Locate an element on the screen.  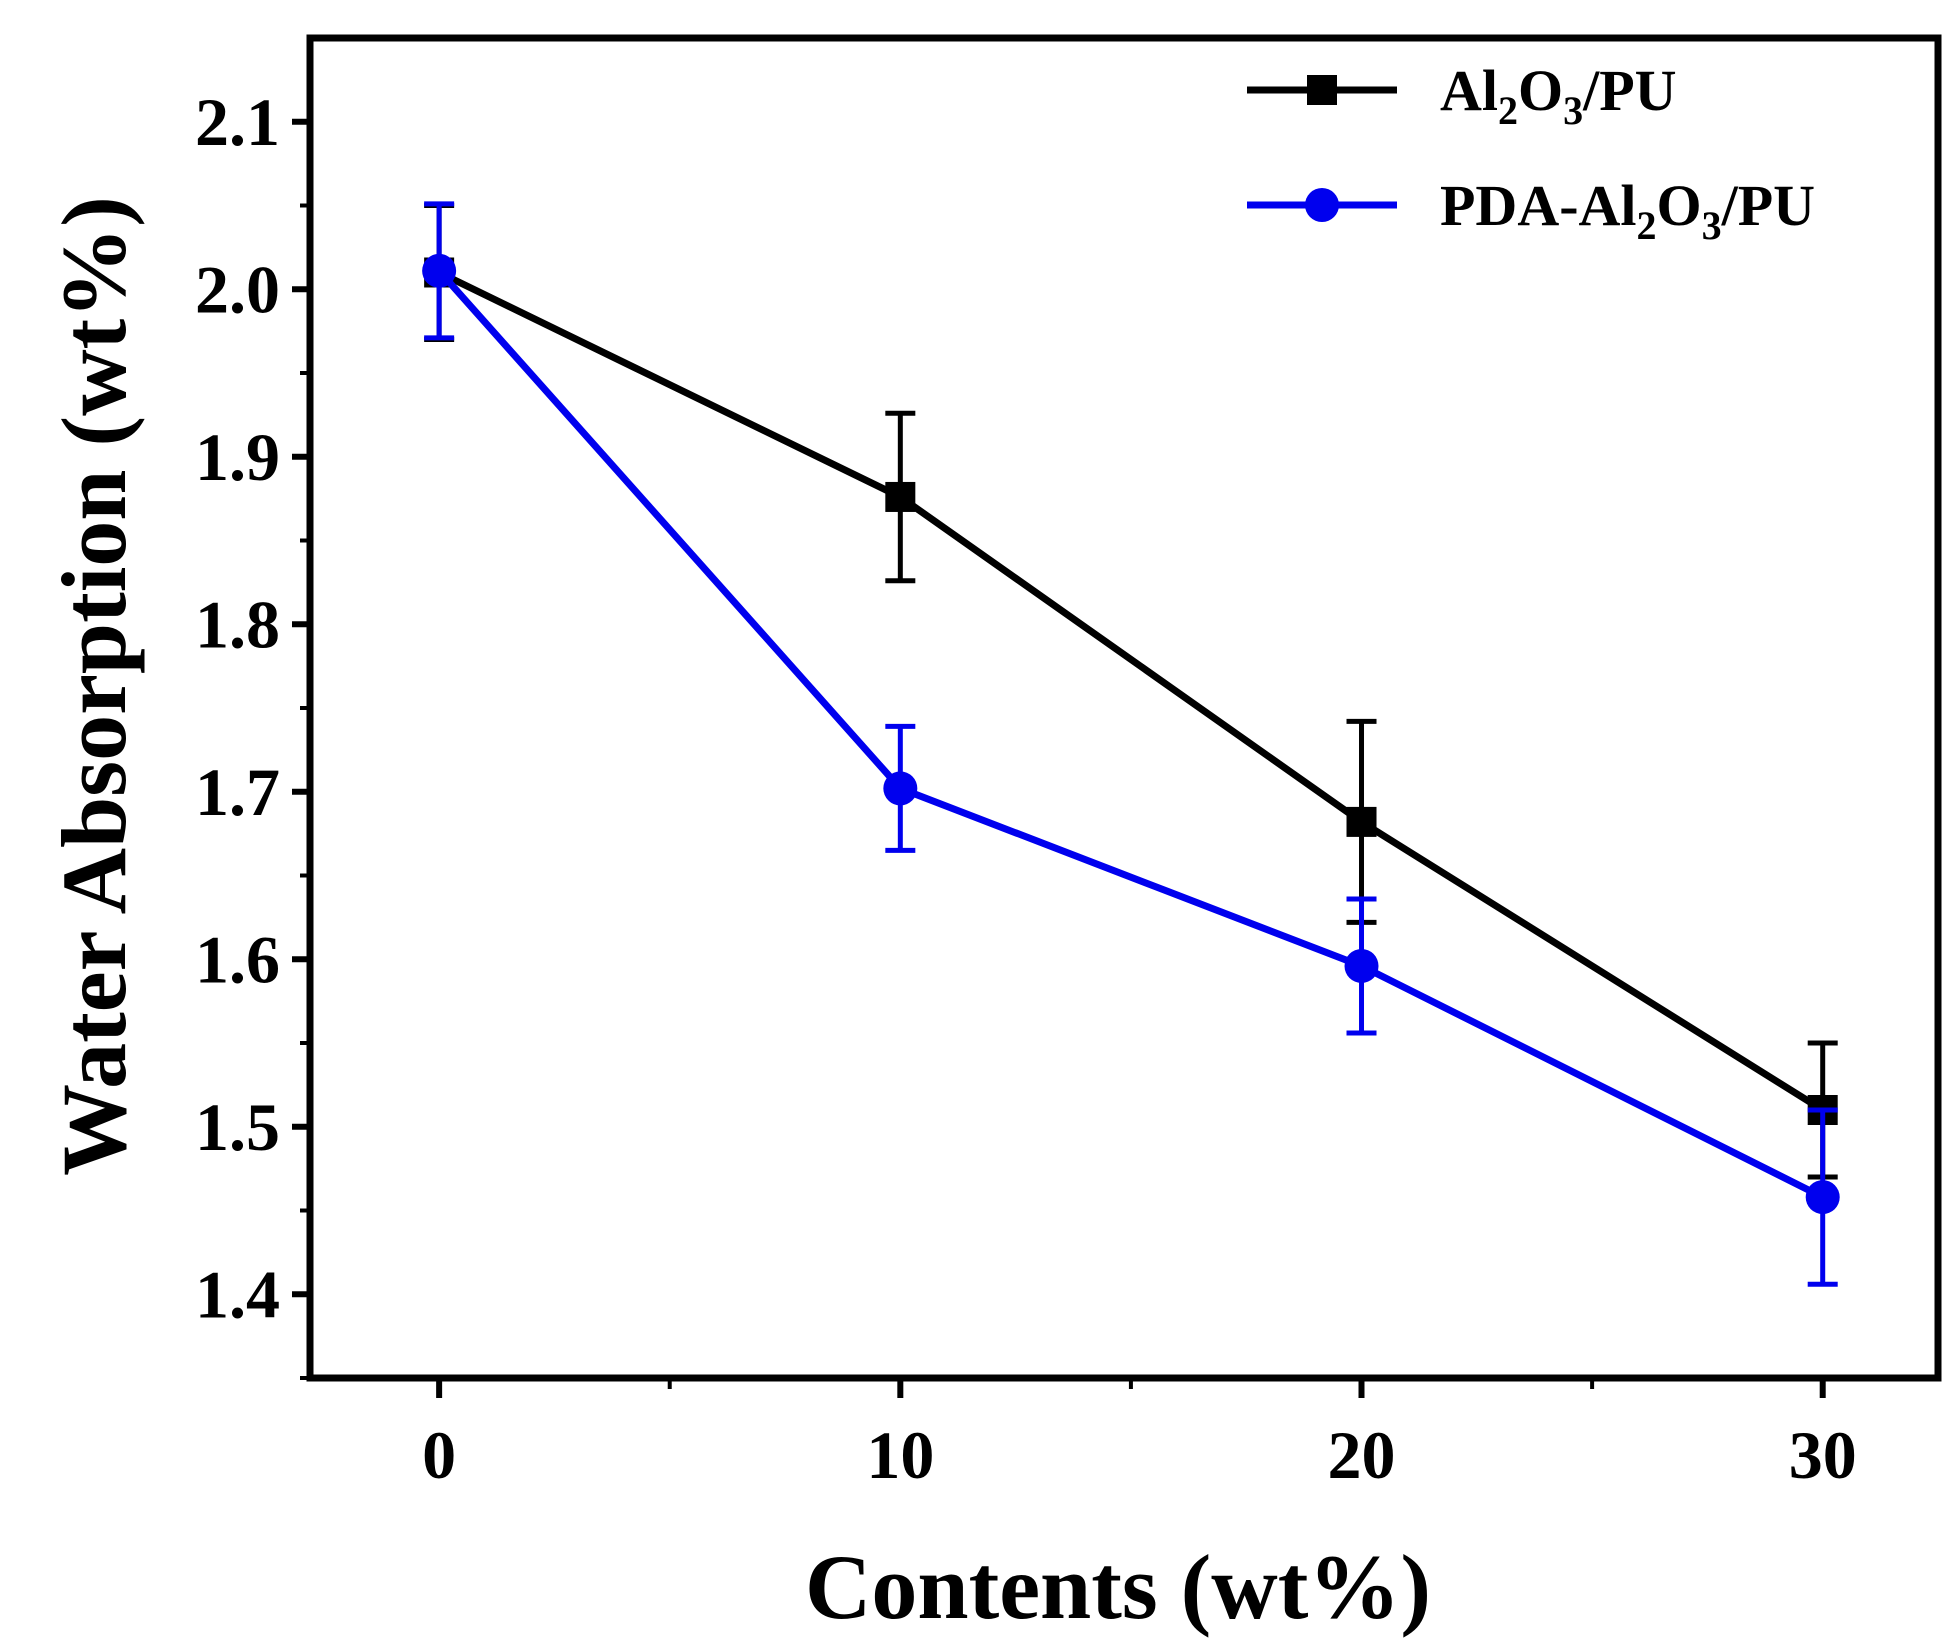
legend-item-0: Al2O3/PU is located at coordinates (1462, 95).